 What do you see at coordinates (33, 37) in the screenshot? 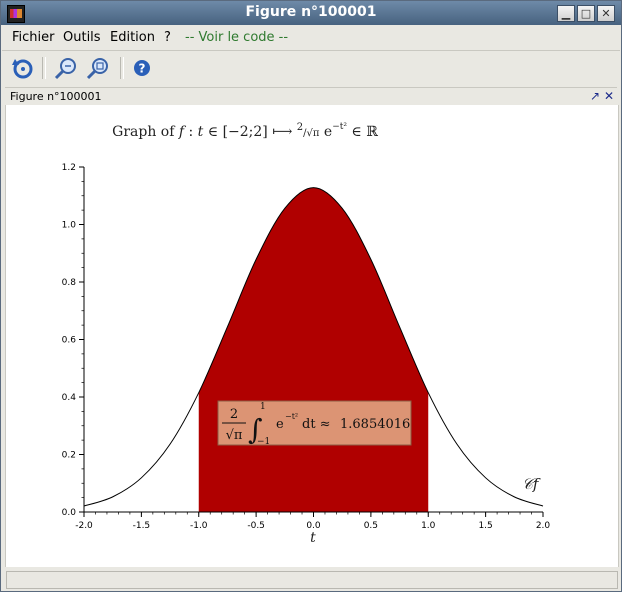
I see `menu-fichier: Fichier` at bounding box center [33, 37].